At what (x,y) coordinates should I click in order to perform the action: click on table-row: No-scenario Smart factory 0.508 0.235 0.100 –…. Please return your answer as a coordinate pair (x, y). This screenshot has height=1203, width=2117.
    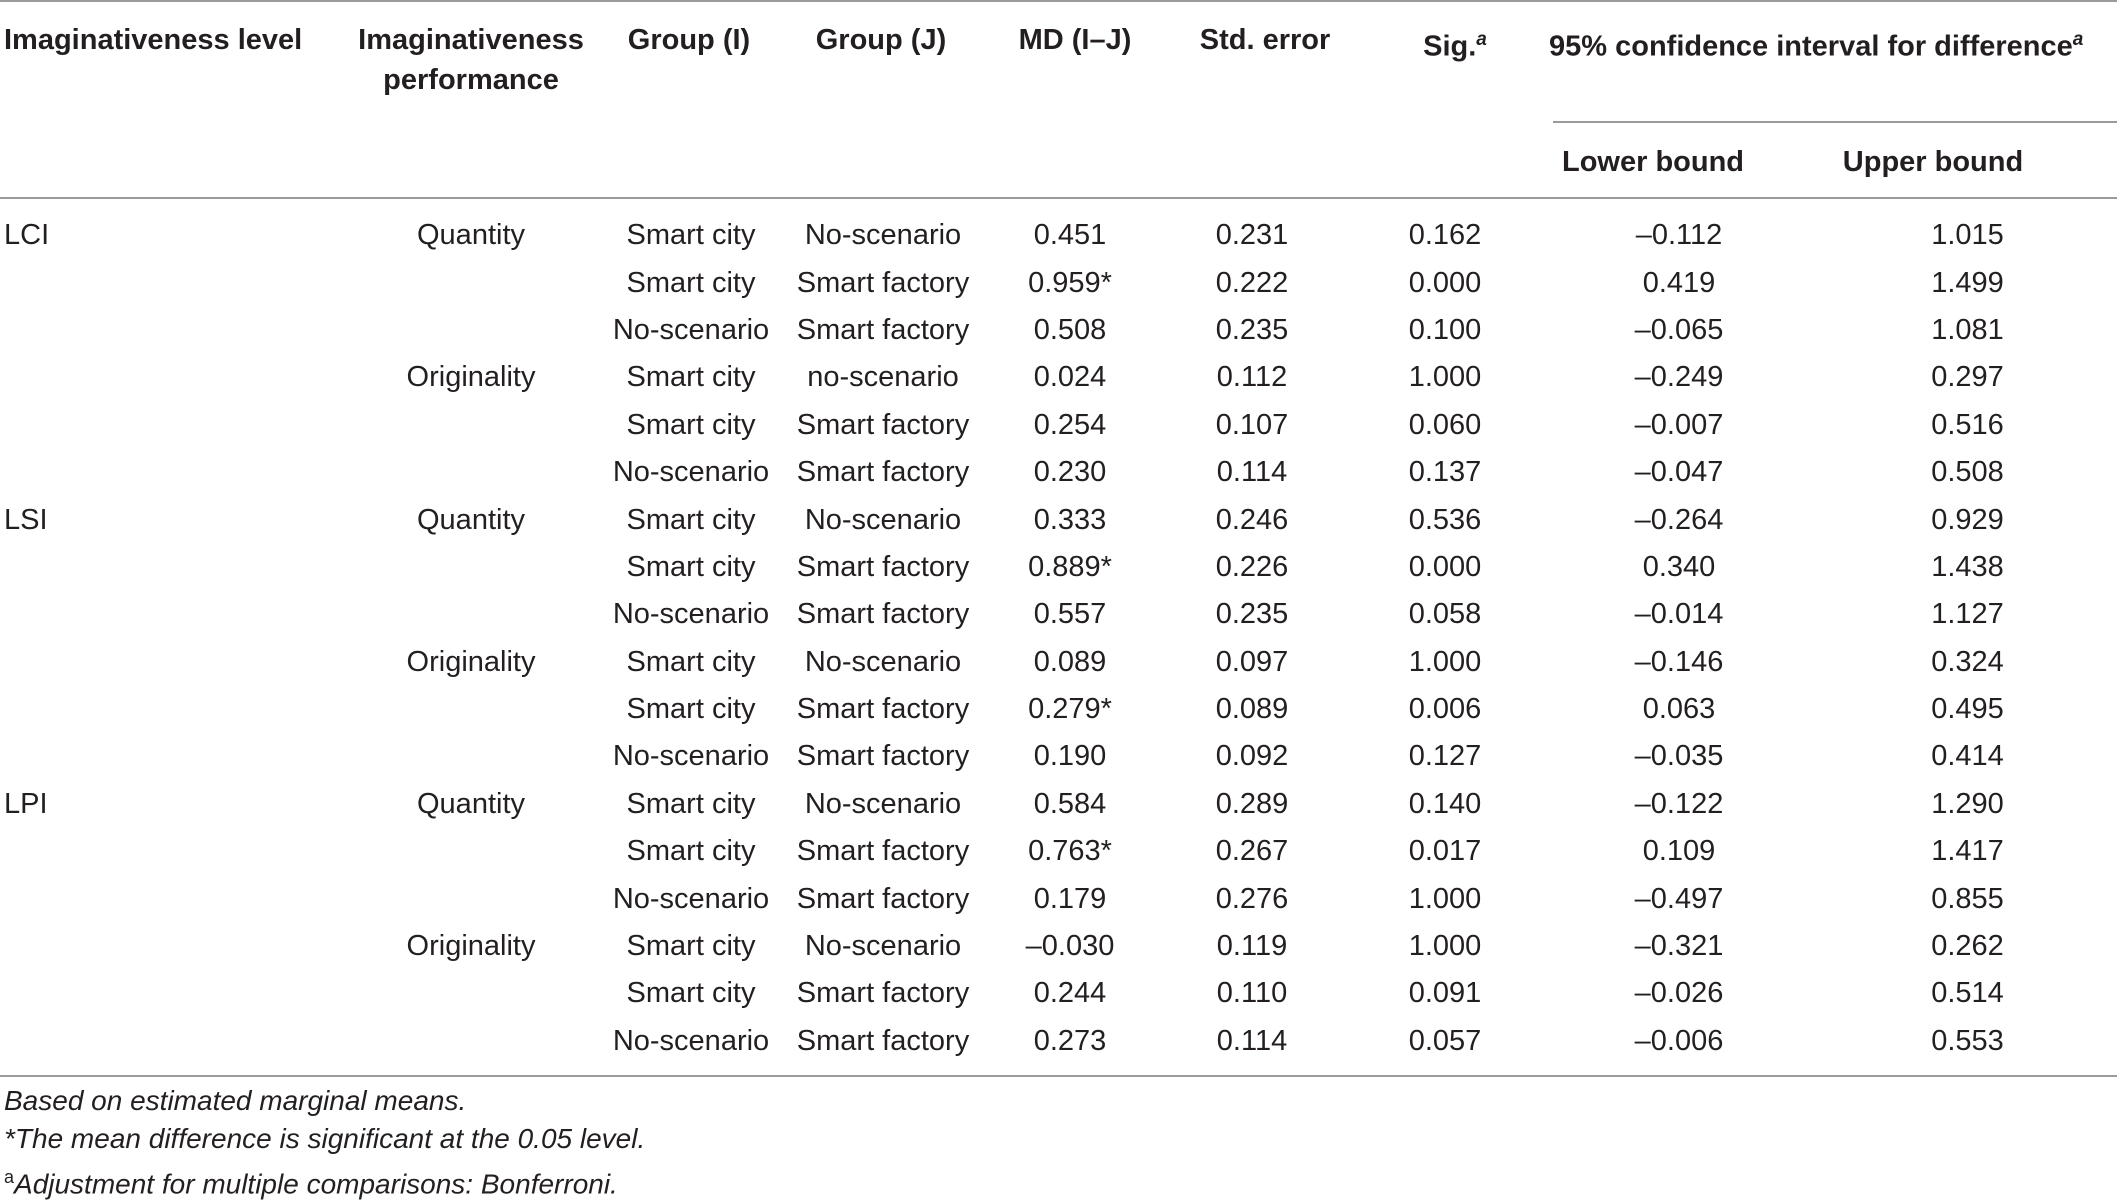
    Looking at the image, I should click on (1058, 330).